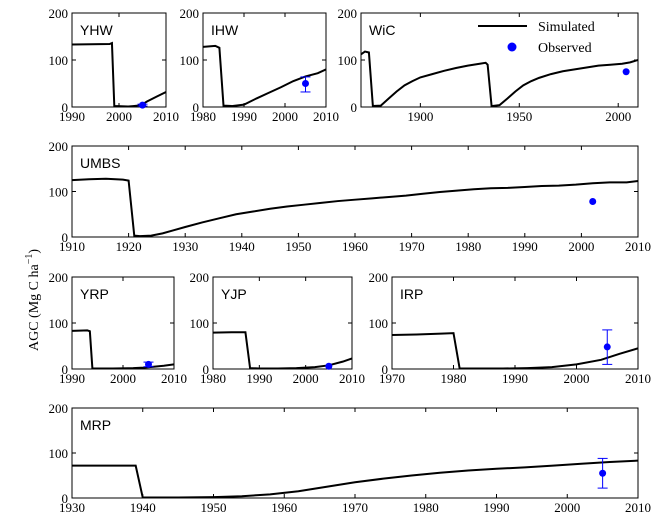 The height and width of the screenshot is (521, 666). Describe the element at coordinates (123, 378) in the screenshot. I see `x-tick-label-yrp-1: 2000` at that location.